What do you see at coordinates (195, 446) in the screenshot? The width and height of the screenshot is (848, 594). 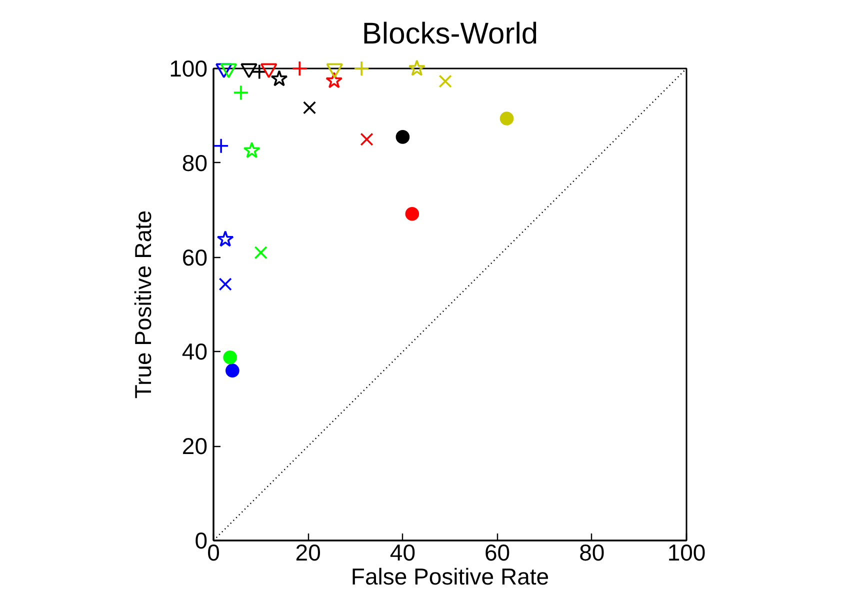 I see `y-tick-label: 20` at bounding box center [195, 446].